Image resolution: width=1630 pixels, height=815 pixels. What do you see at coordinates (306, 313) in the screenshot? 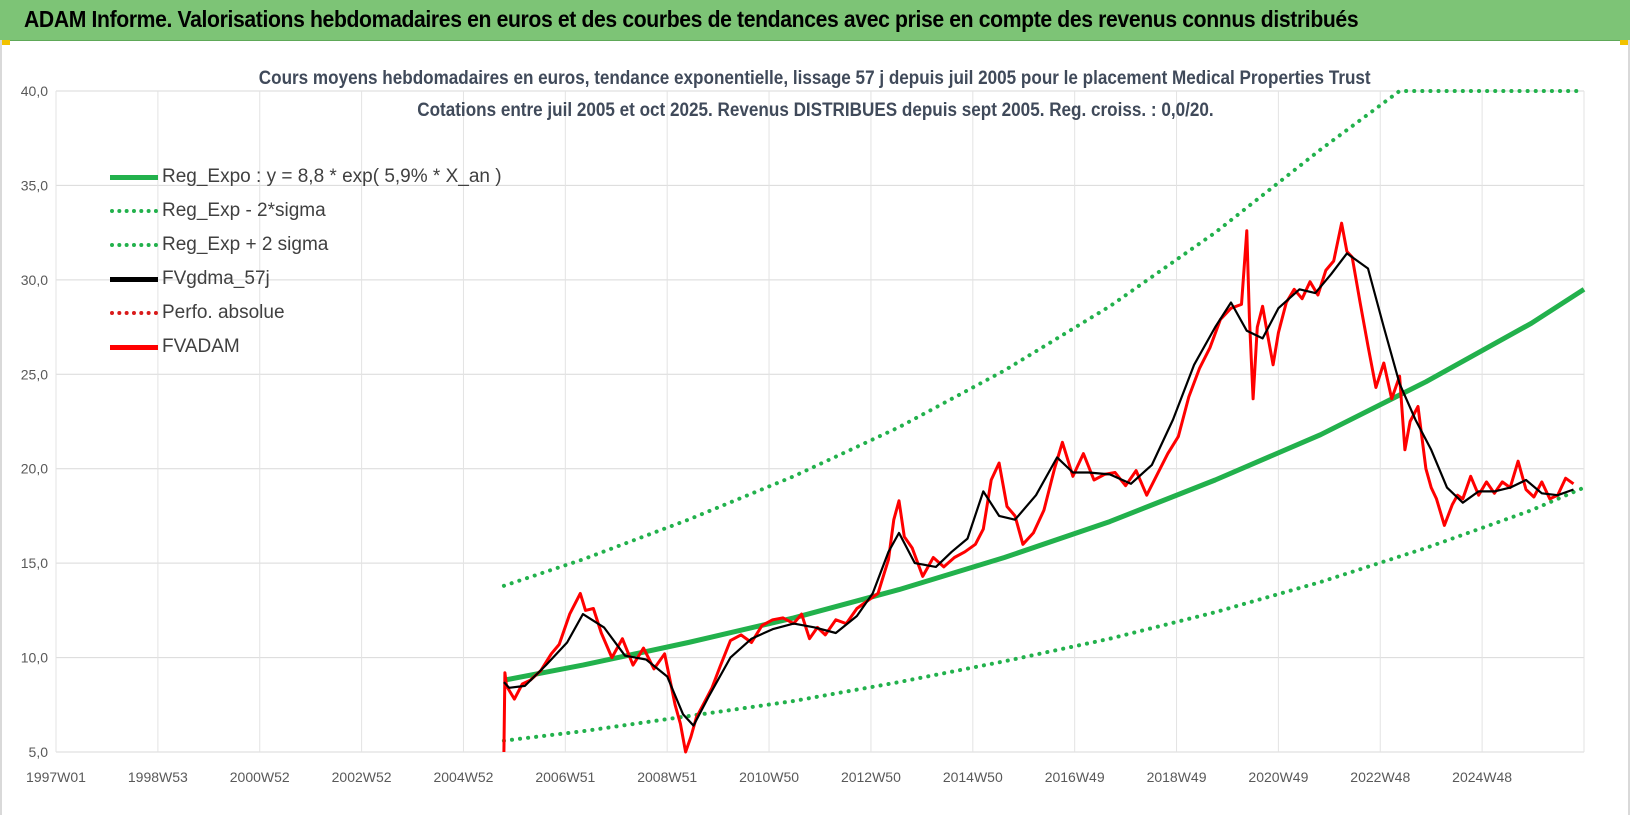
I see `legend-item: Perfo. absolue` at bounding box center [306, 313].